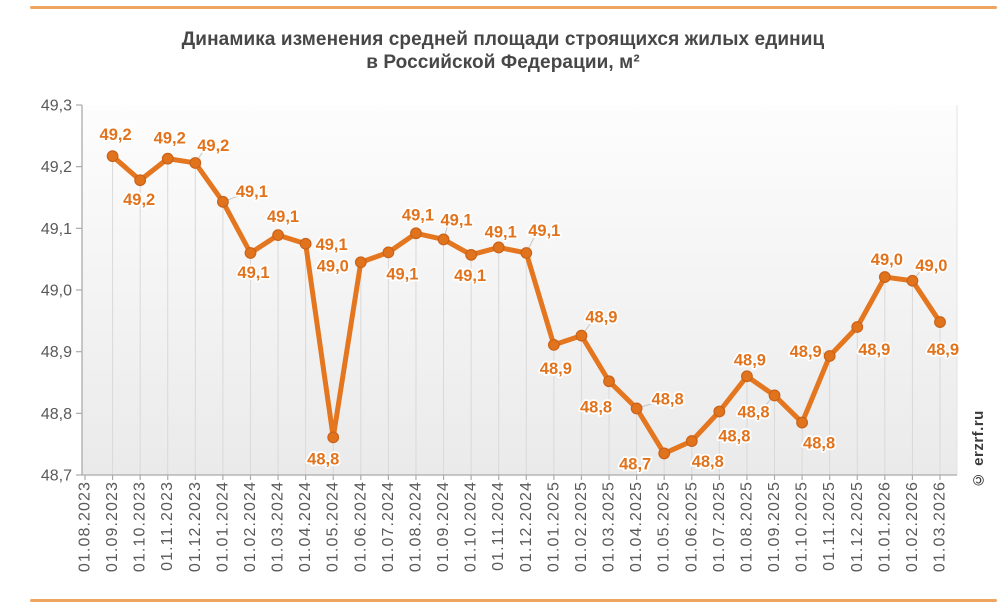 The image size is (1000, 604). What do you see at coordinates (636, 526) in the screenshot?
I see `x-tick-label: 01.04.2025` at bounding box center [636, 526].